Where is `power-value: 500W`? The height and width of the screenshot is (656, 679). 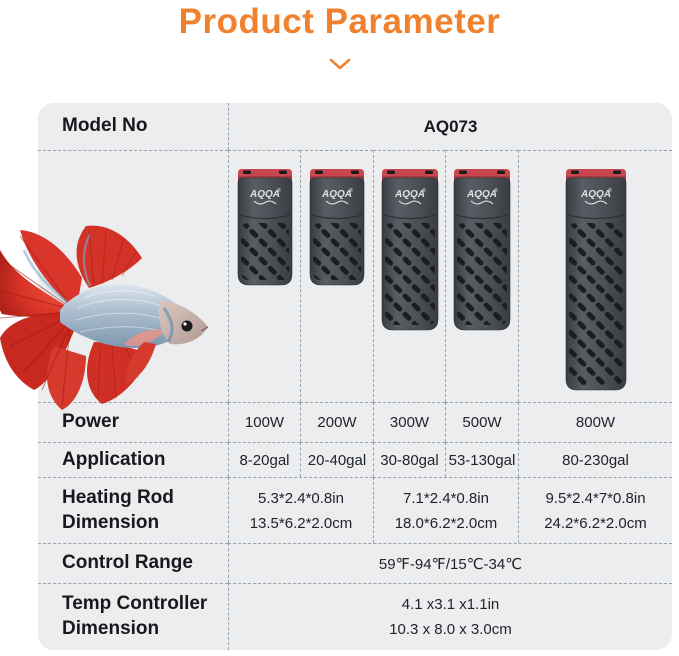
power-value: 500W is located at coordinates (481, 422).